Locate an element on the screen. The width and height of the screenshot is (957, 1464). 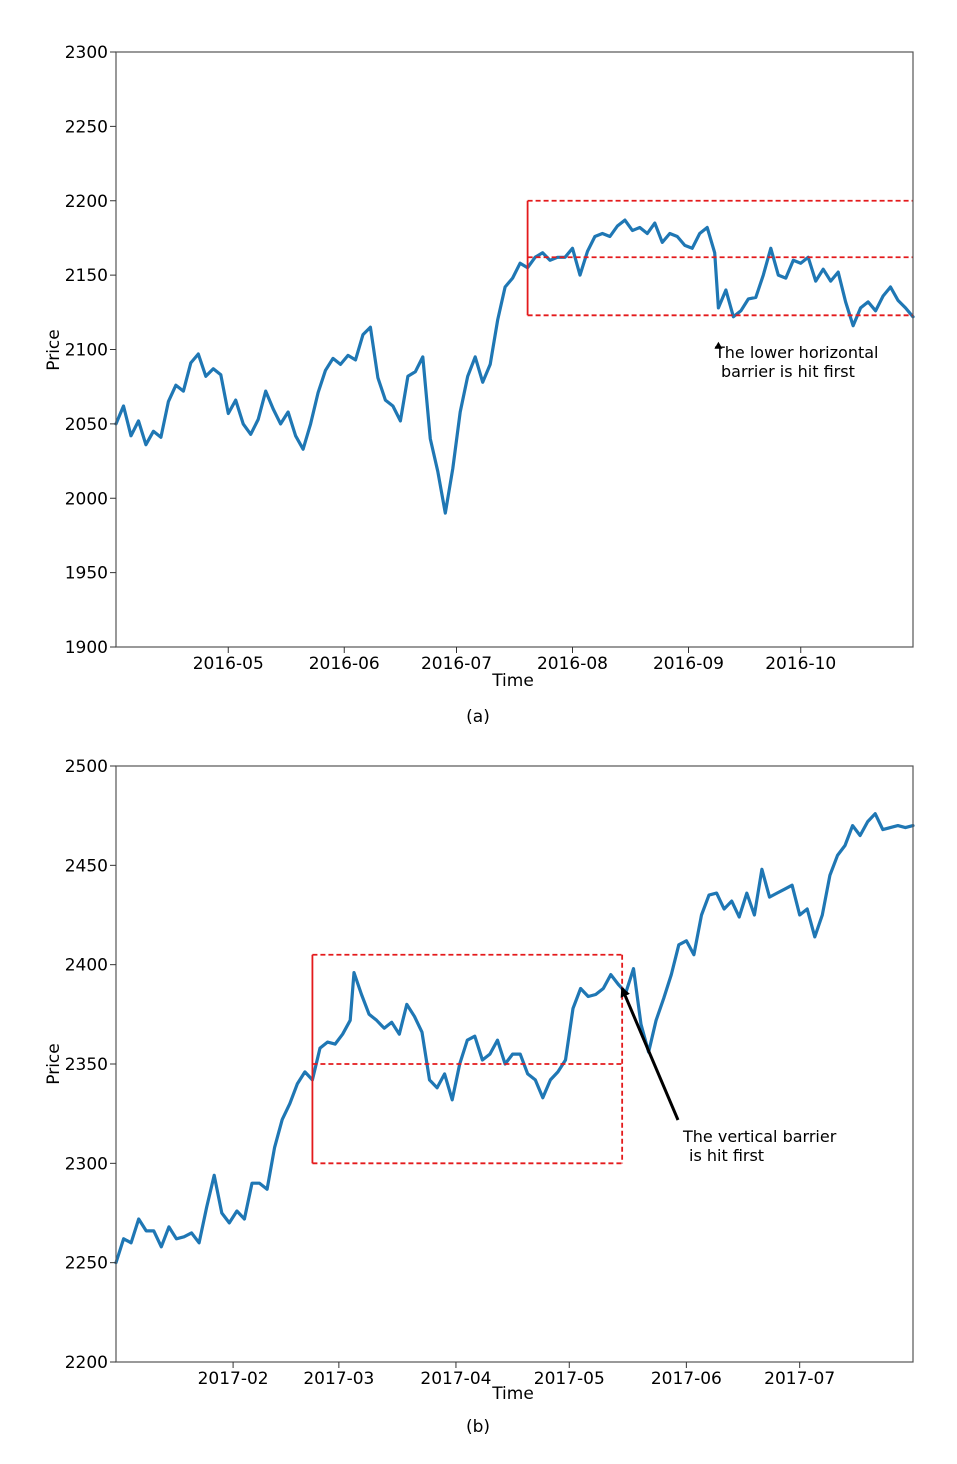
y-tick-label-a-8: 2300 is located at coordinates (86, 53).